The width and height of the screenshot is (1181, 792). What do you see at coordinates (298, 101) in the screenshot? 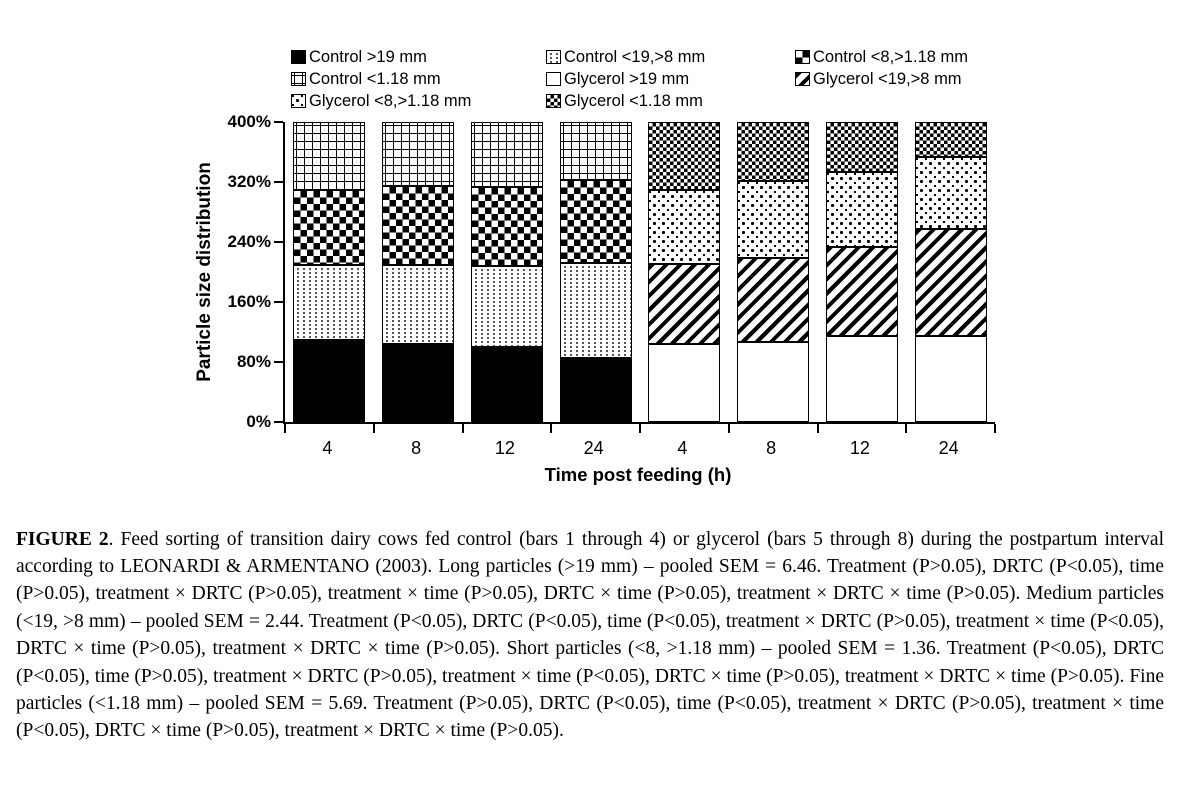
I see `legend-swatch-sparsedots-icon` at bounding box center [298, 101].